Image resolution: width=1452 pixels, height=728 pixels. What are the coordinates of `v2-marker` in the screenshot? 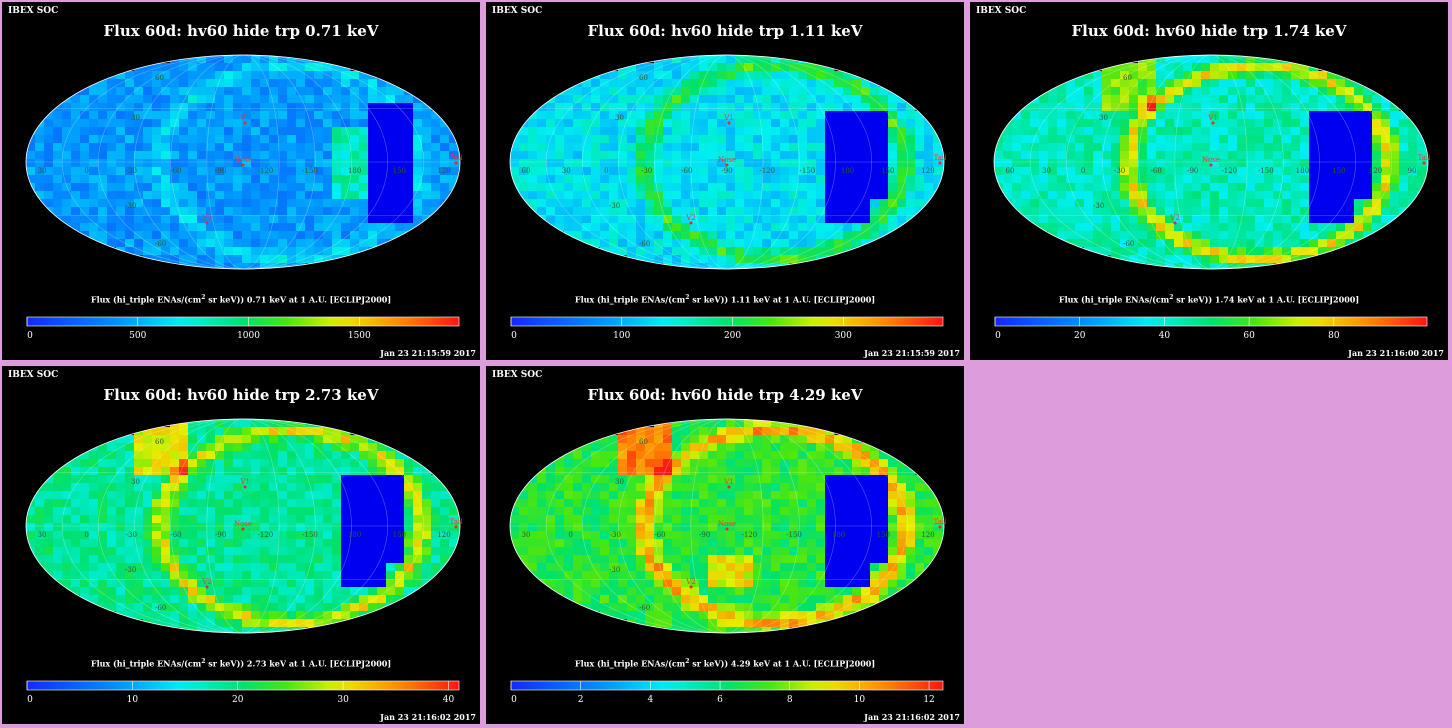 It's located at (691, 223).